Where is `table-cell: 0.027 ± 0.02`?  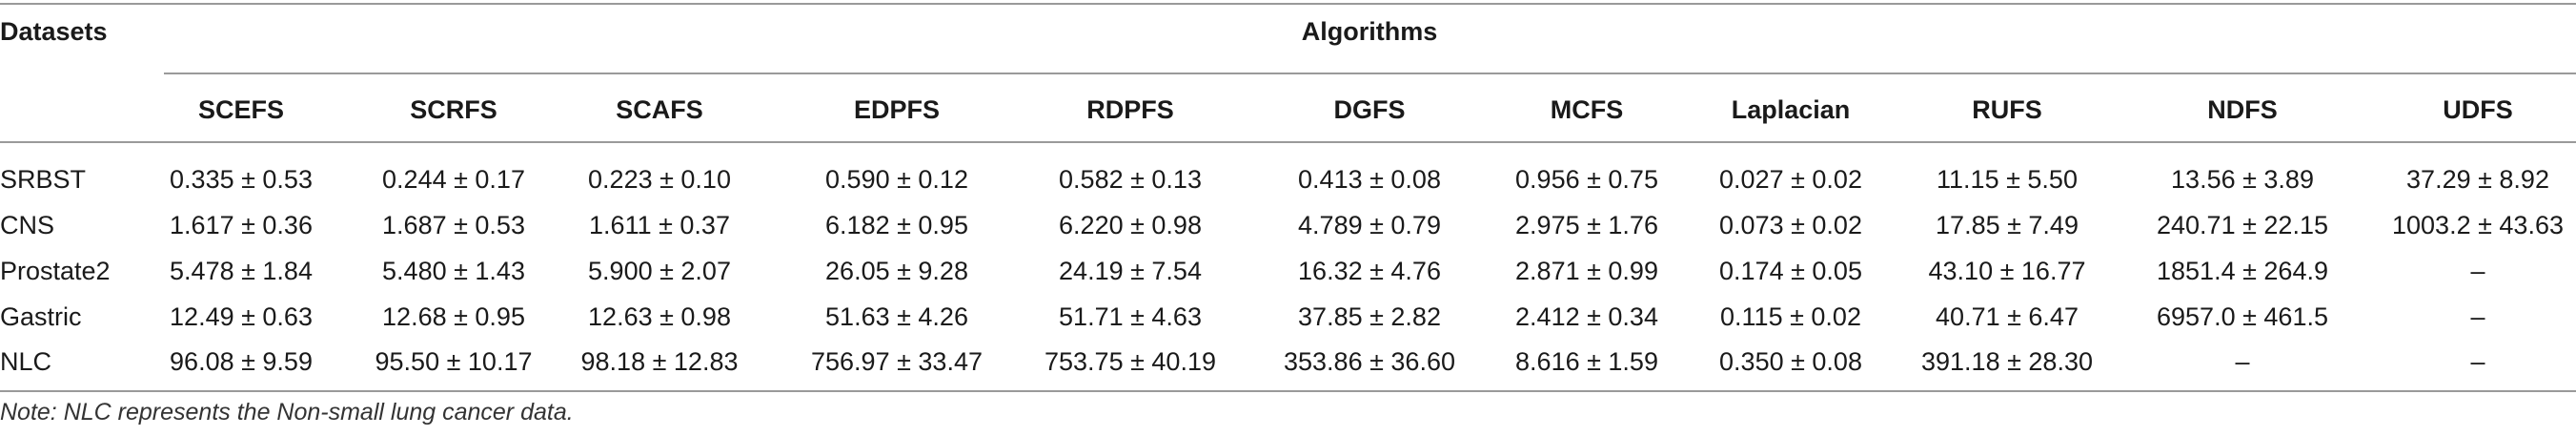 table-cell: 0.027 ± 0.02 is located at coordinates (1790, 180).